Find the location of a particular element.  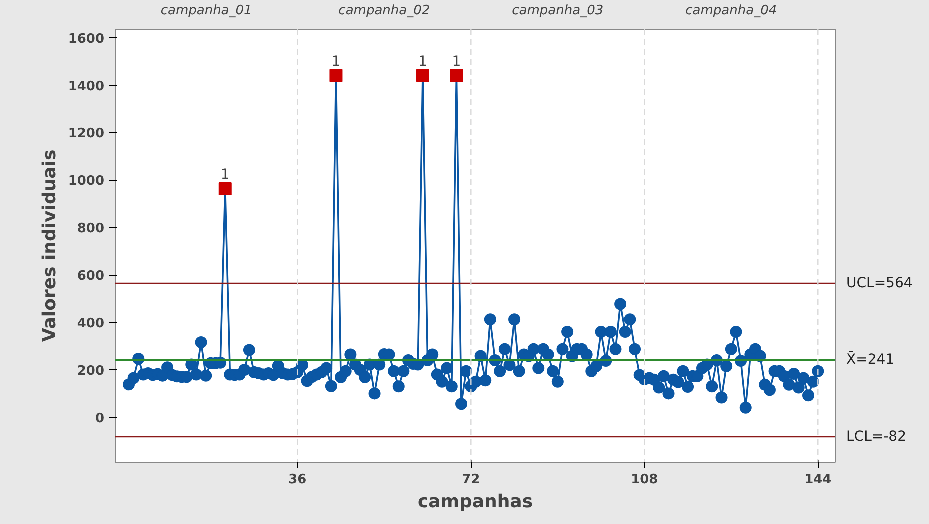

y-tick-label: 1400 is located at coordinates (86, 86).